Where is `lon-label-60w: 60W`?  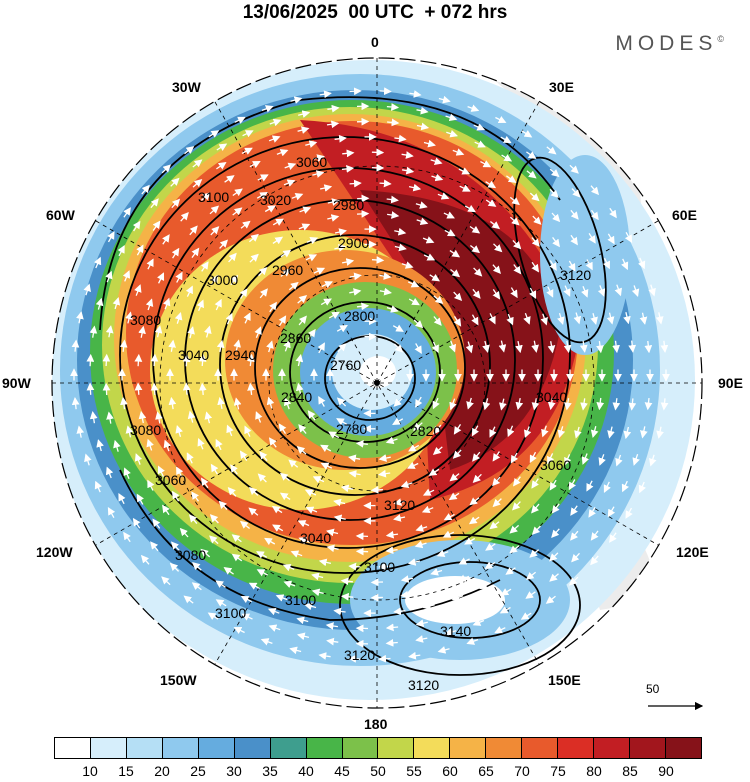 lon-label-60w: 60W is located at coordinates (60, 215).